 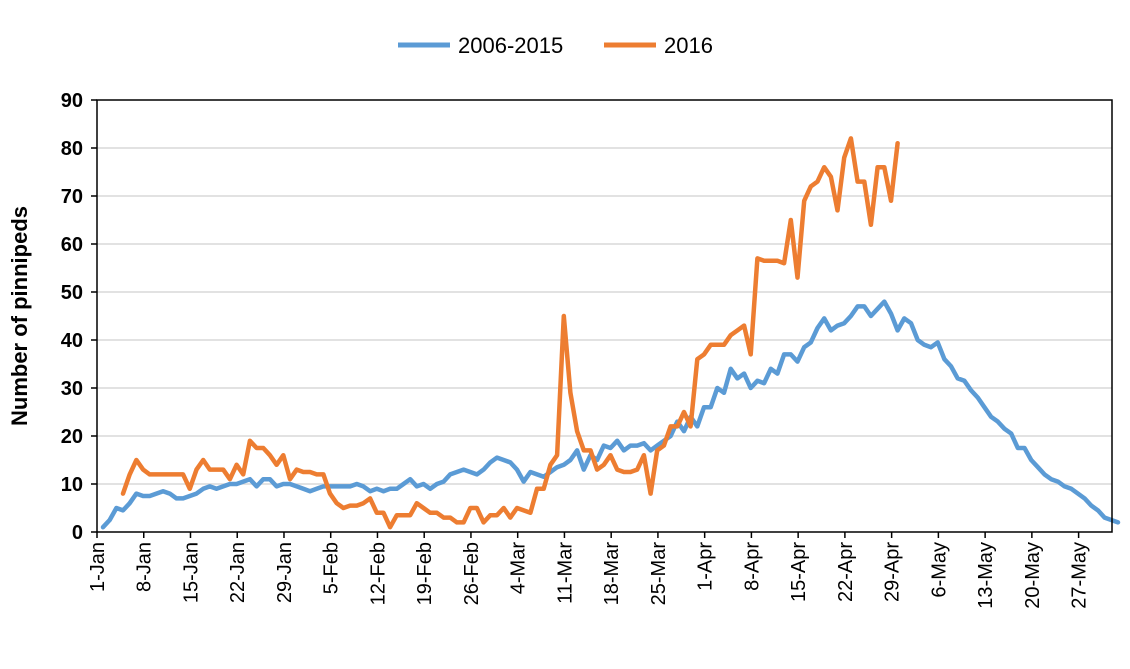 What do you see at coordinates (72, 485) in the screenshot?
I see `y-tick-label-10: 10` at bounding box center [72, 485].